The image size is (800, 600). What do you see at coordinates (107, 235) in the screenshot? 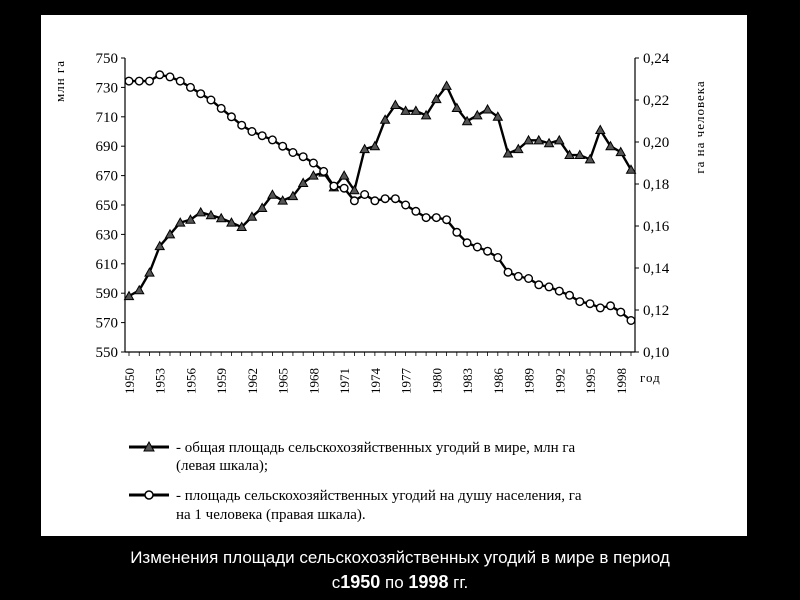
I see `y-left-tick-label: 630` at bounding box center [107, 235].